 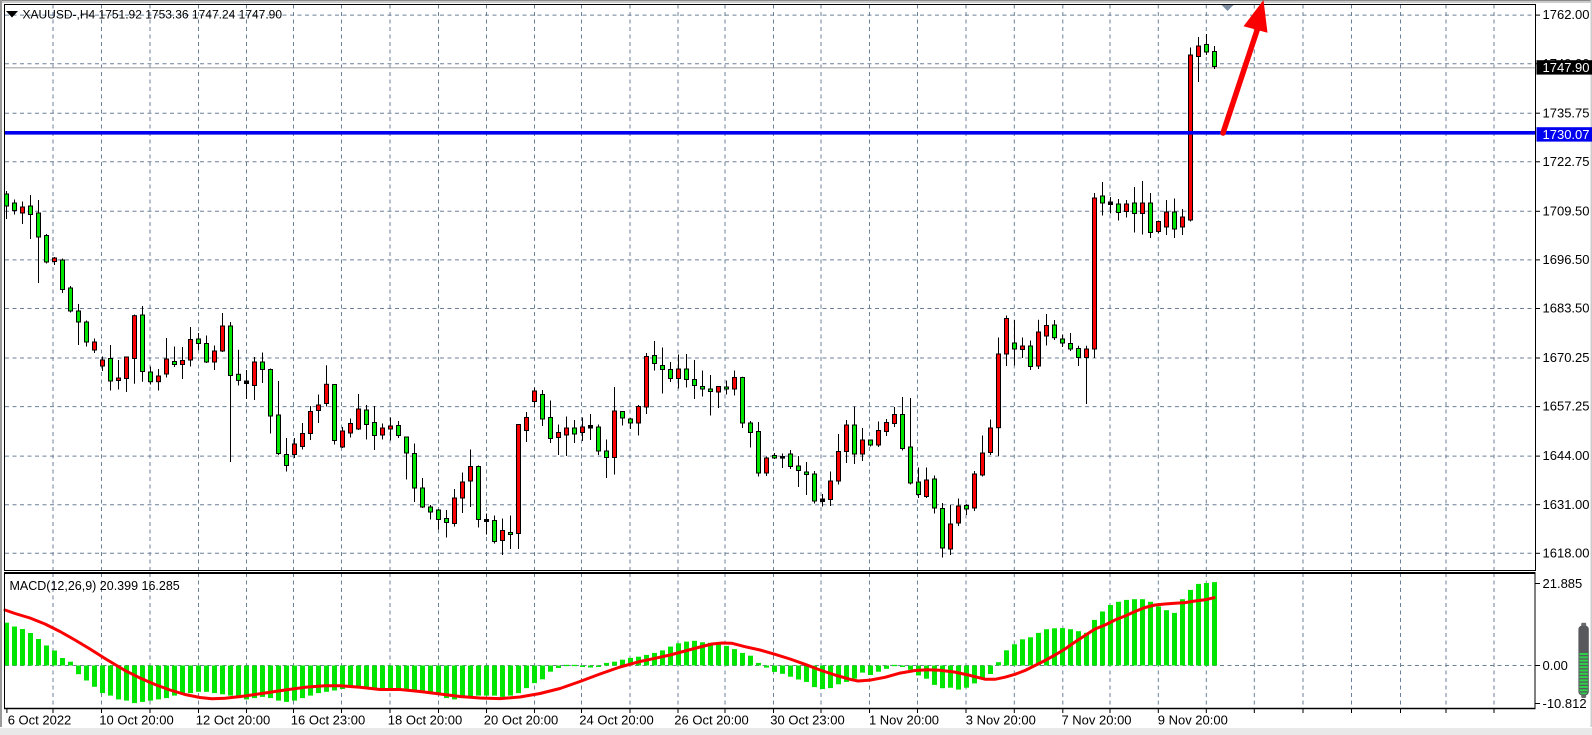 I want to click on svg-text: 1696.50, so click(x=1566, y=259).